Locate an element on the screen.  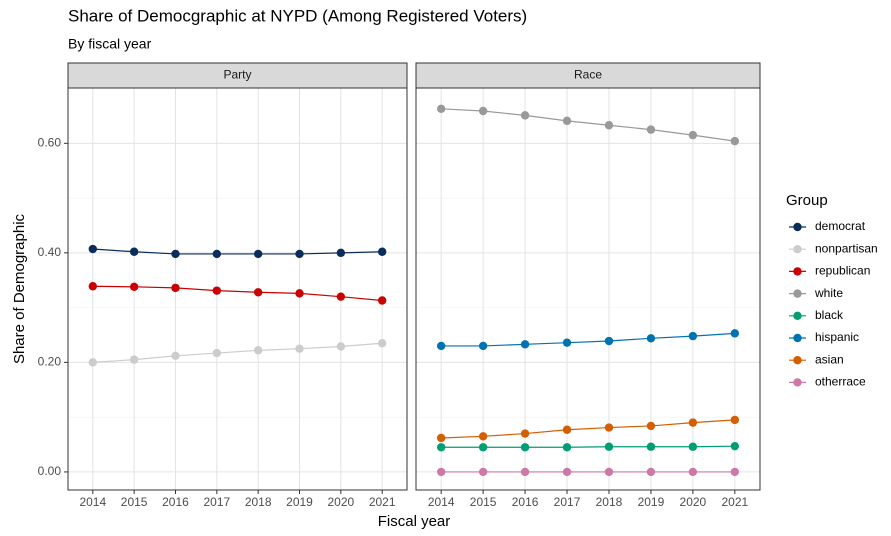
y-tick-label: 0.20 is located at coordinates (50, 362).